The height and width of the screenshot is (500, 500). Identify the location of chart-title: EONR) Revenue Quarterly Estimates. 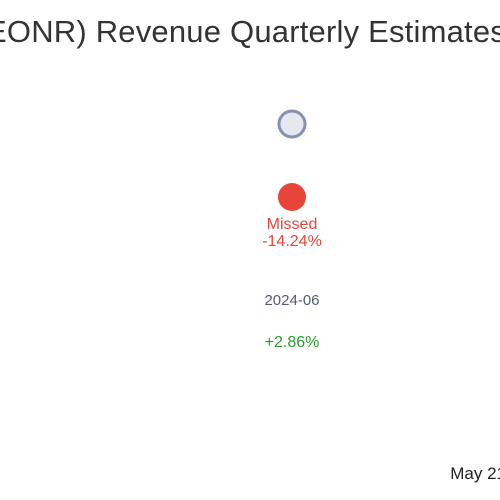
(250, 31).